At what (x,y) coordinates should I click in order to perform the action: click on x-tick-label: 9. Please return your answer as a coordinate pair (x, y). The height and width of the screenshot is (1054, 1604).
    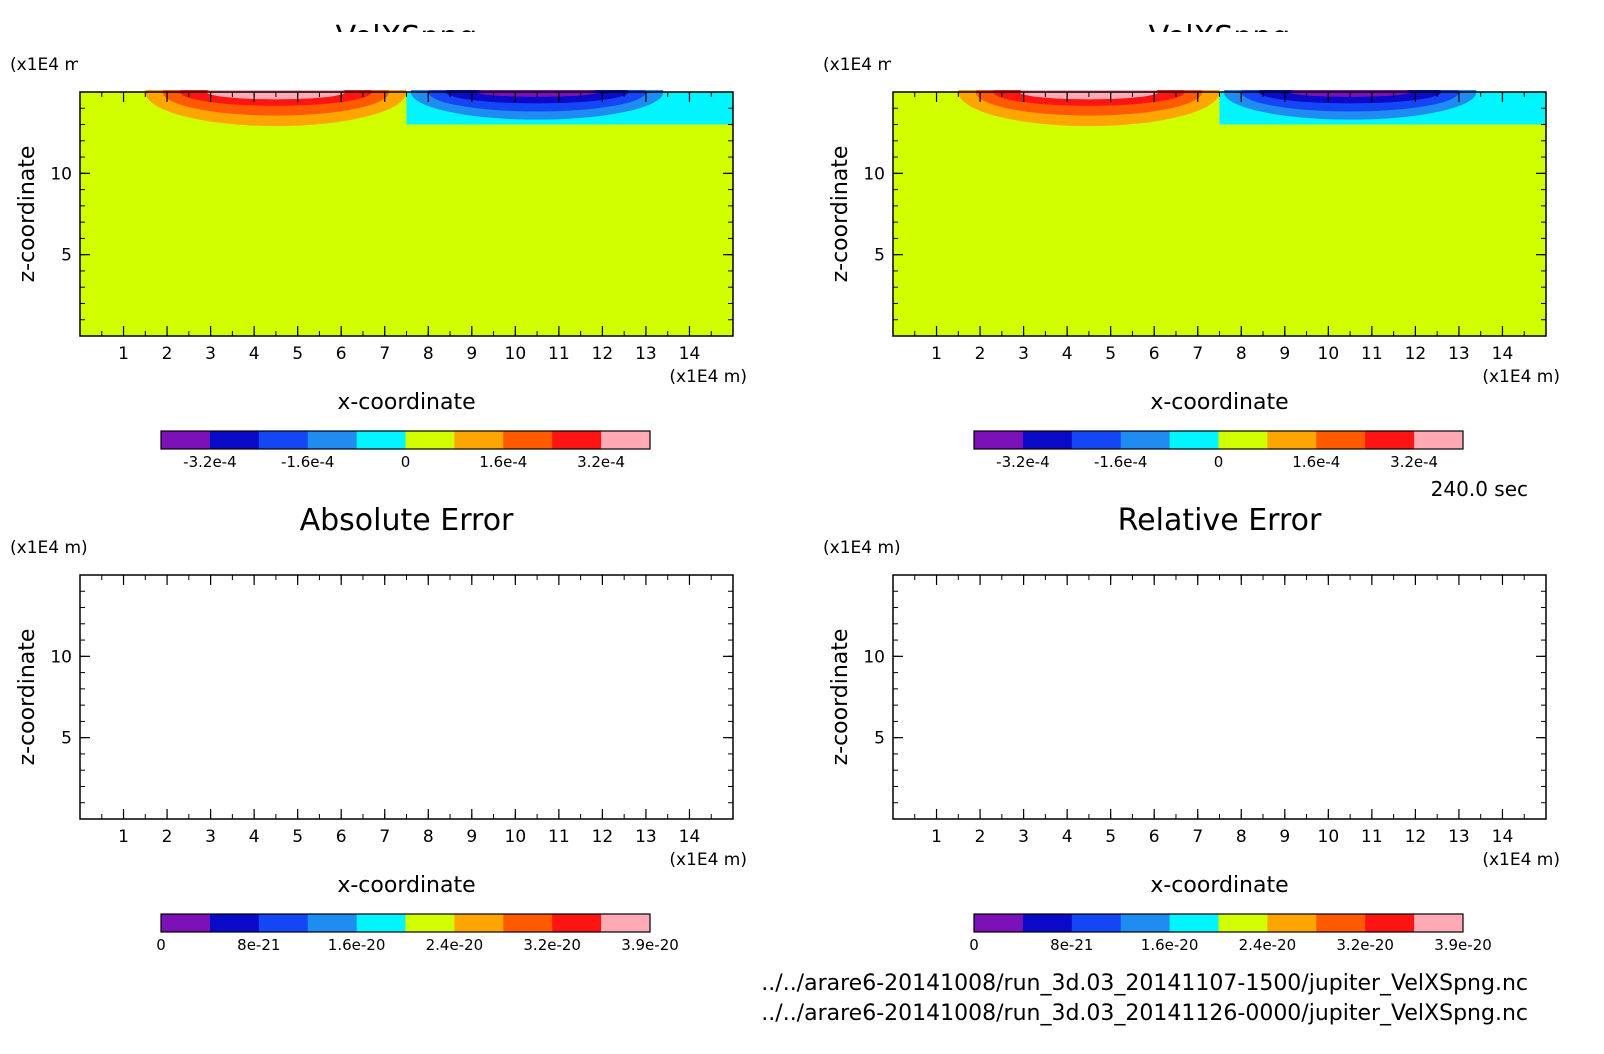
    Looking at the image, I should click on (1284, 354).